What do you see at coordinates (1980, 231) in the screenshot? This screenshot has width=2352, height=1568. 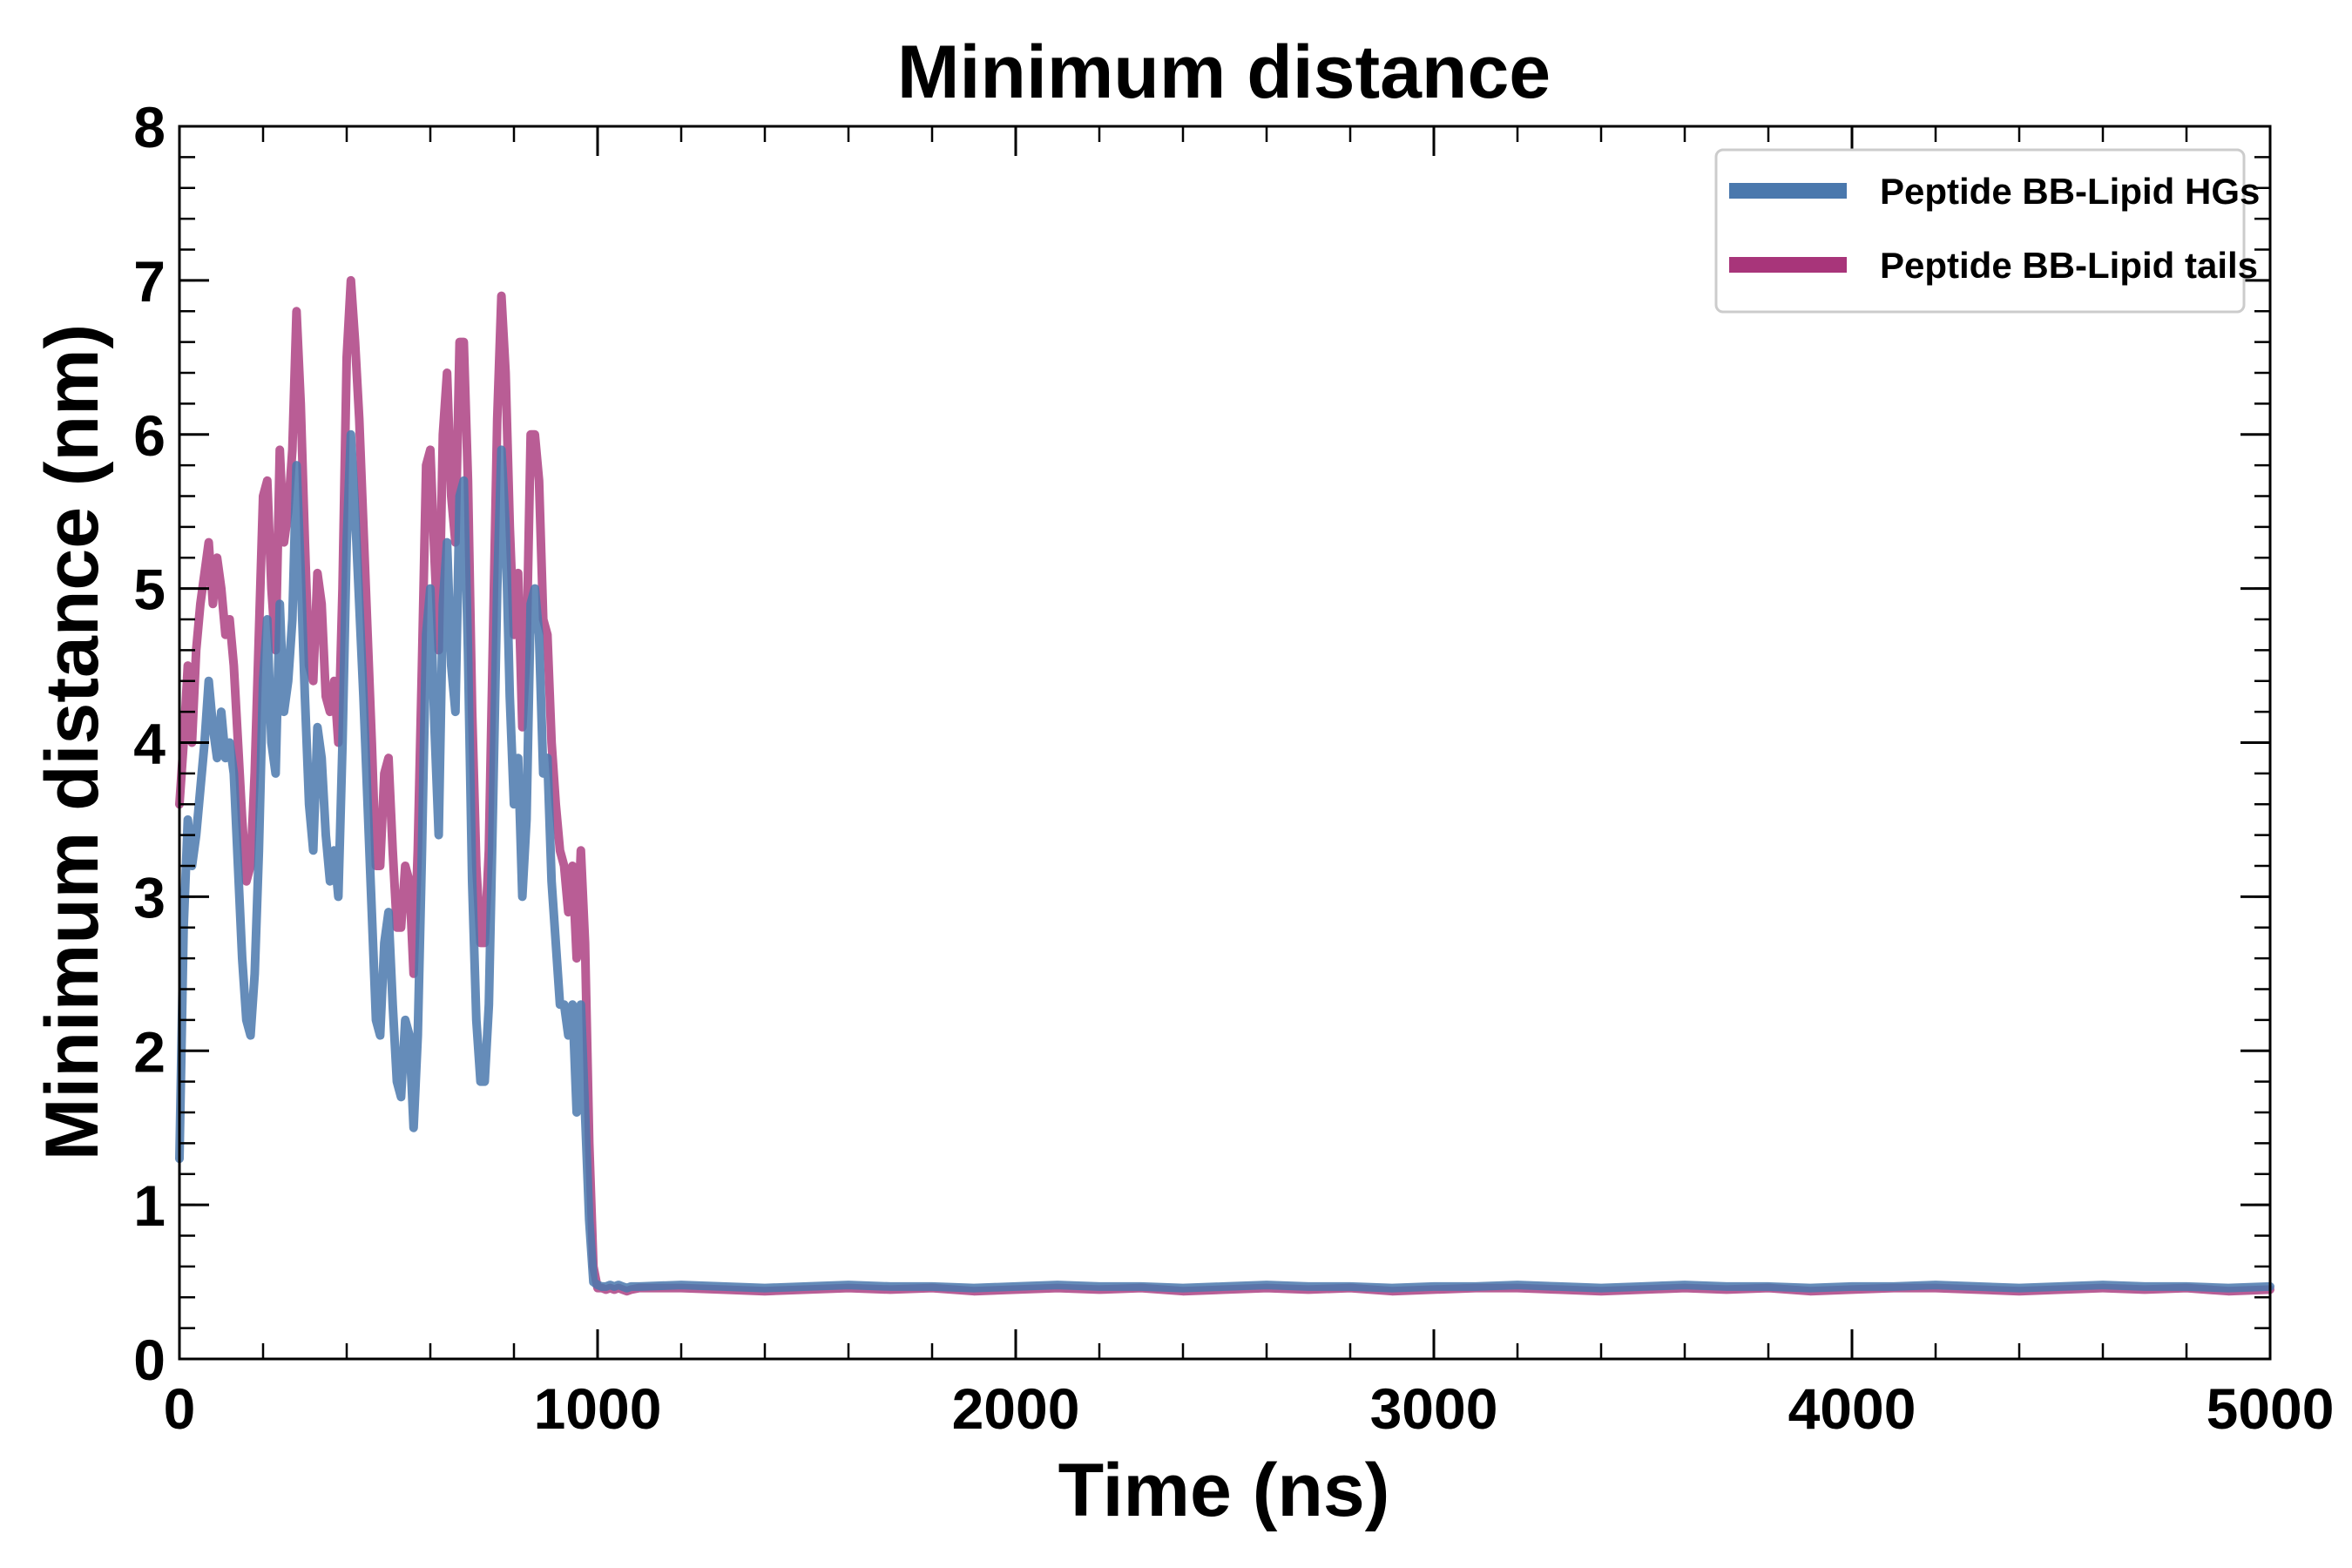 I see `legend-box` at bounding box center [1980, 231].